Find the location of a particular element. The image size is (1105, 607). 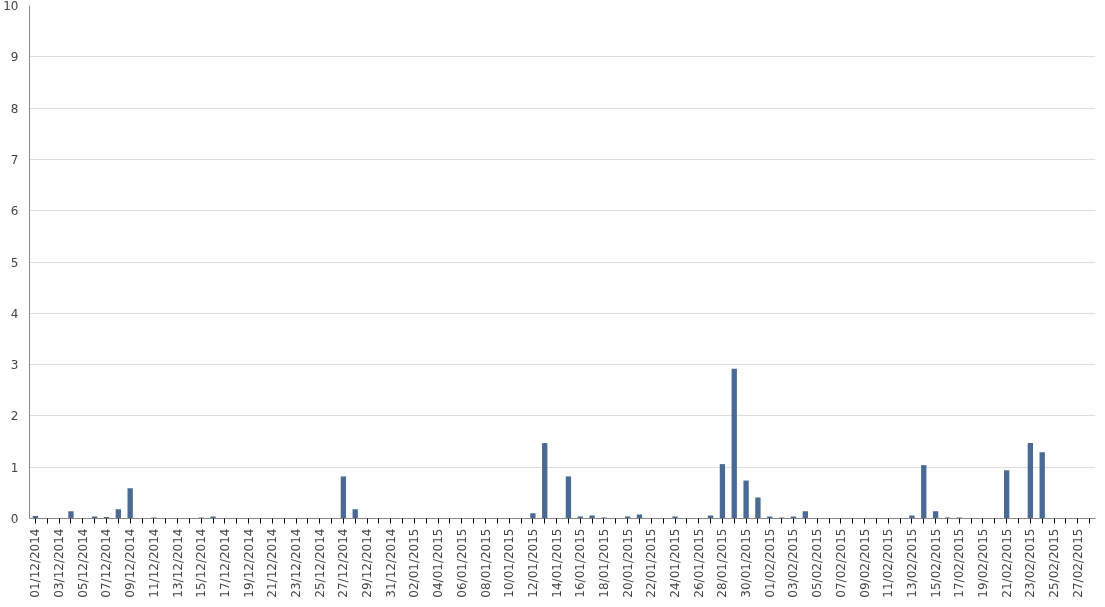

x-tick-label: 21/12/2014 is located at coordinates (272, 563).